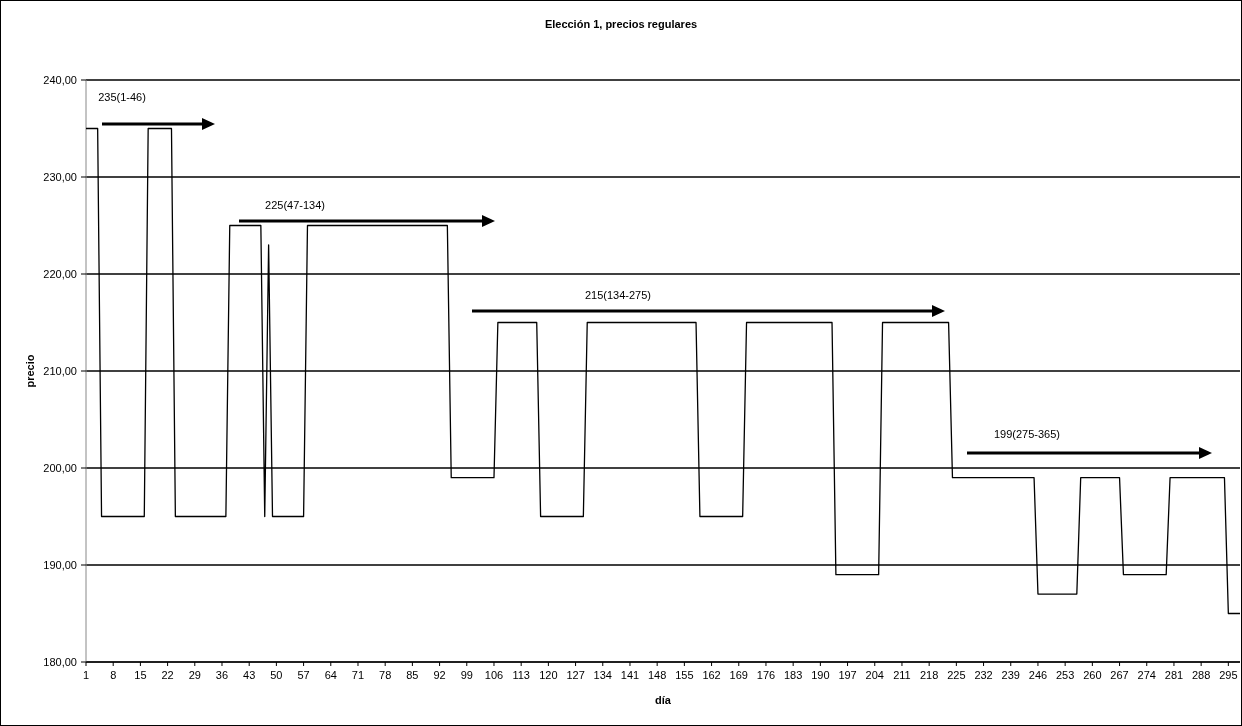 The width and height of the screenshot is (1242, 726). What do you see at coordinates (1174, 675) in the screenshot?
I see `x-tick-label: 281` at bounding box center [1174, 675].